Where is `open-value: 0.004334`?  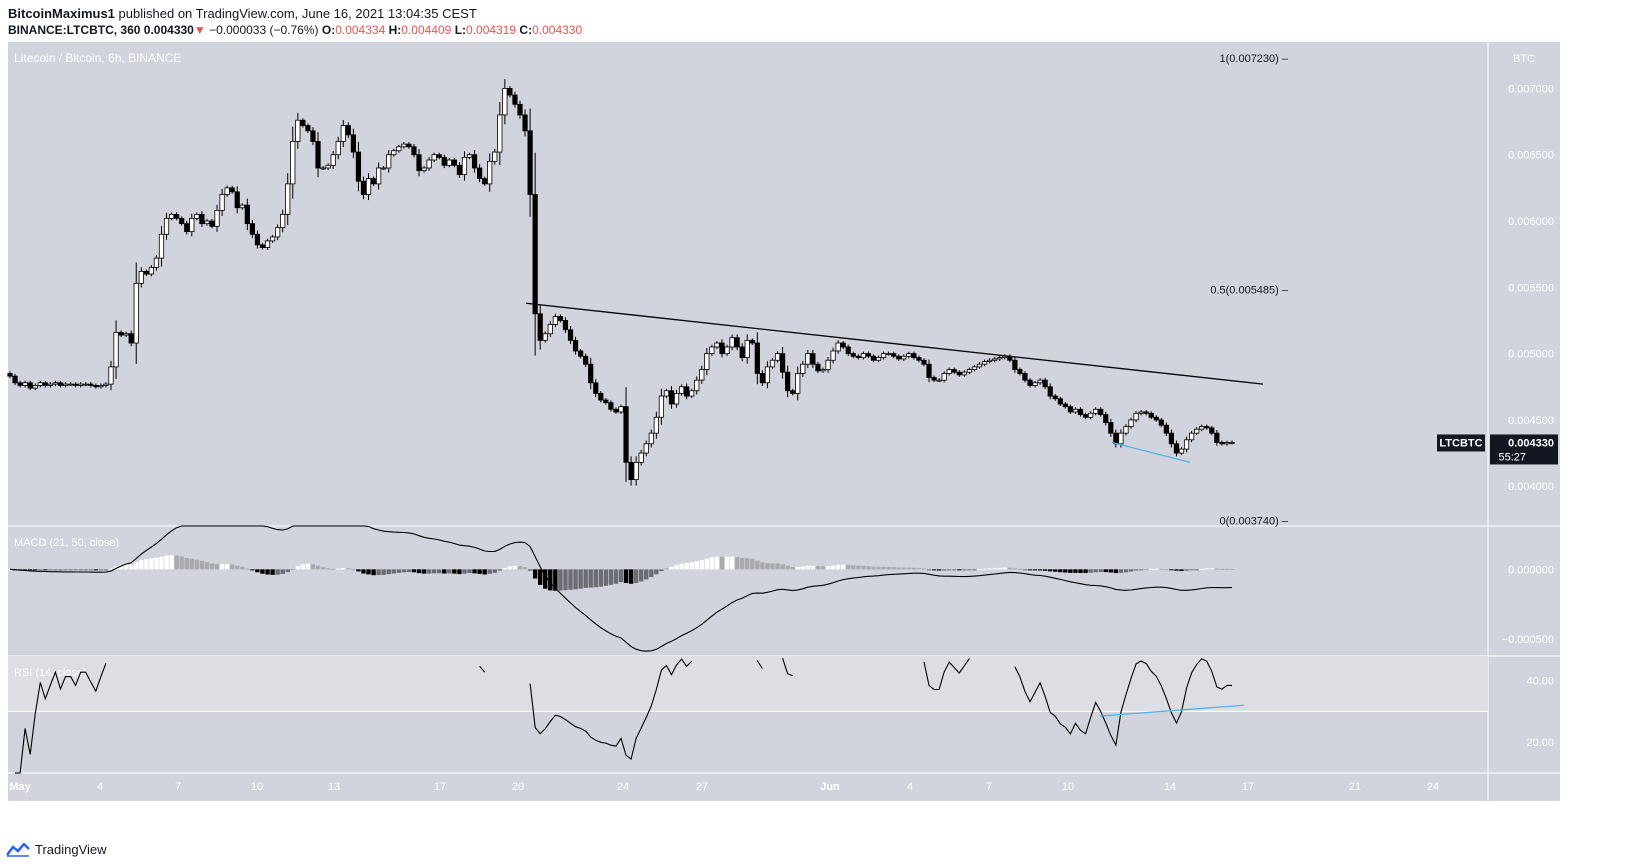 open-value: 0.004334 is located at coordinates (360, 30).